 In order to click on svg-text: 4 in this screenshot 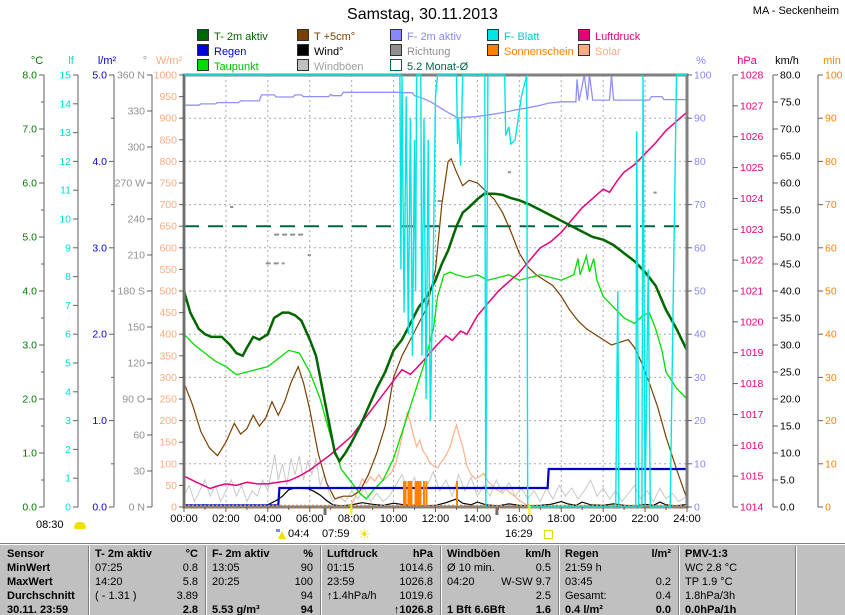, I will do `click(68, 392)`.